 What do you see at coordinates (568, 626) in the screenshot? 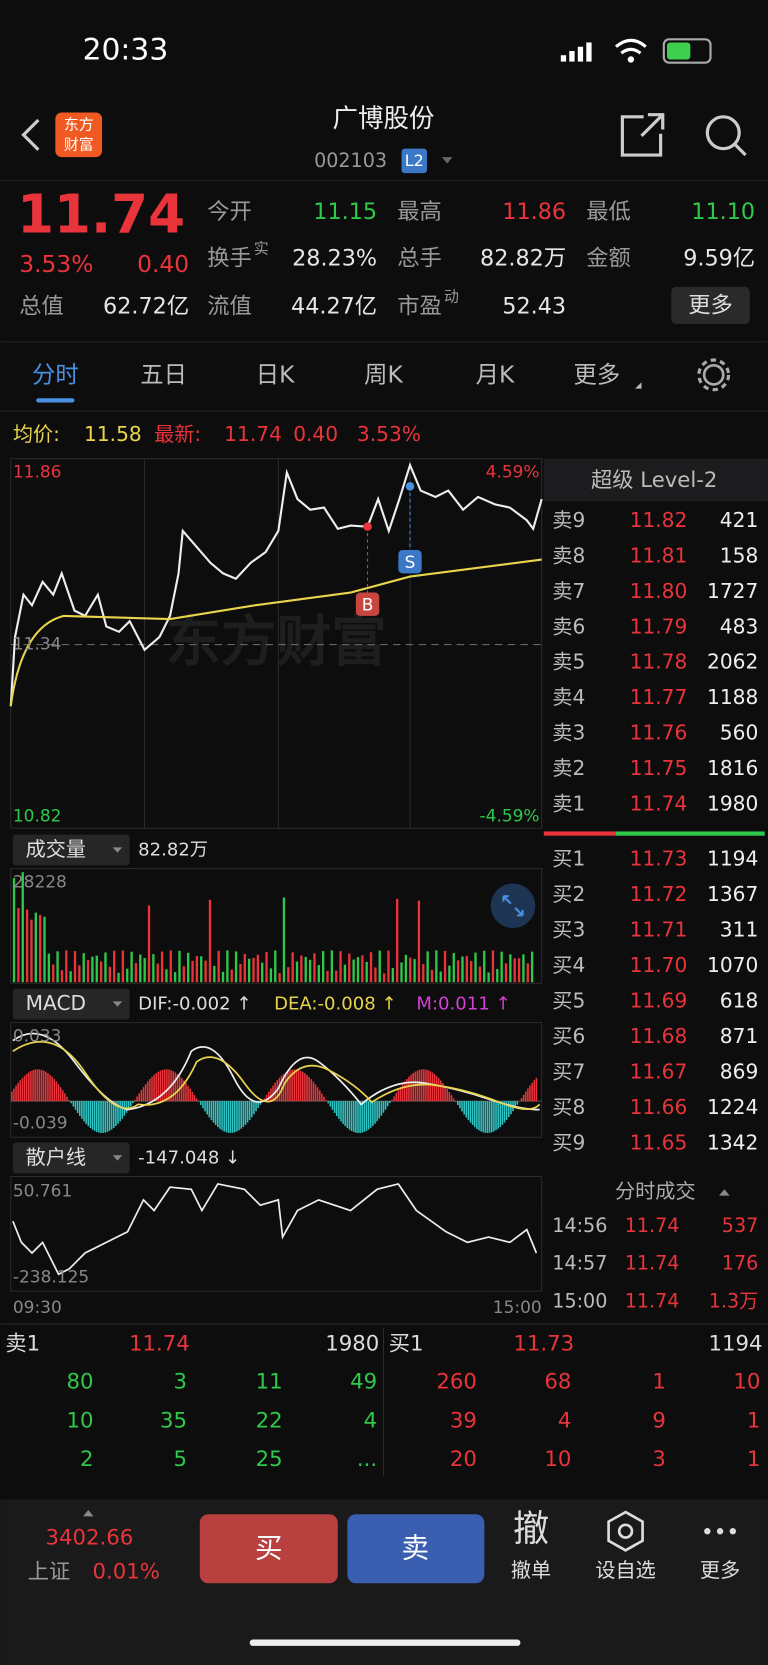
I see `sell-label: 卖6` at bounding box center [568, 626].